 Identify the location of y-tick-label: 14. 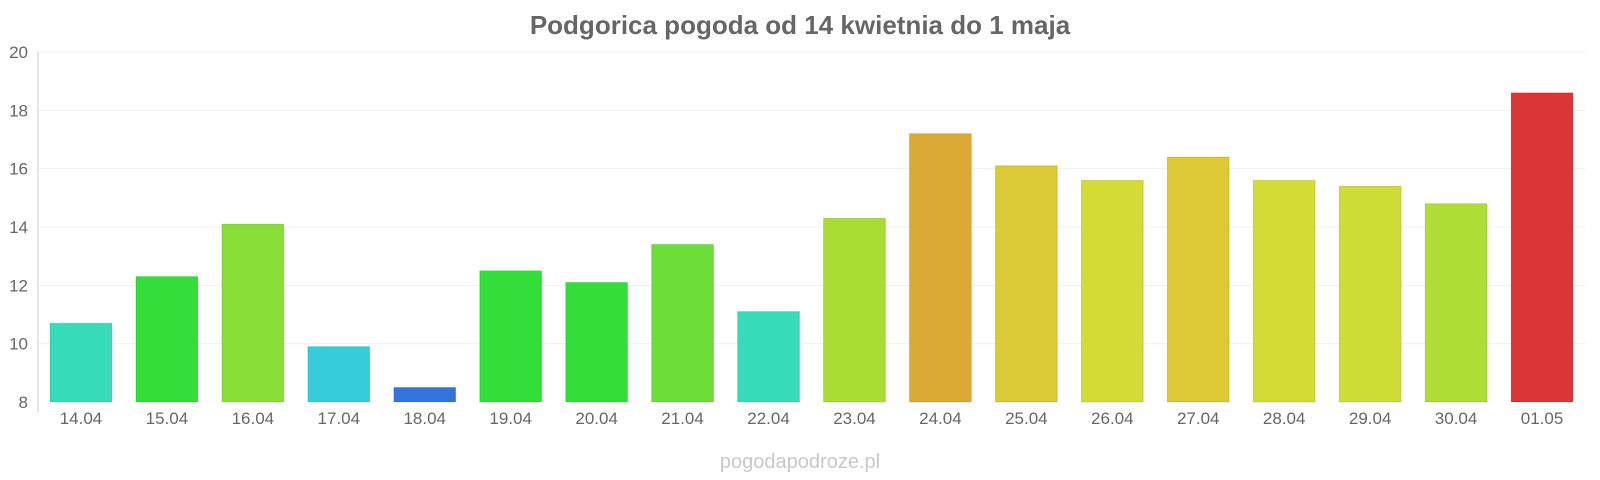
(18, 227).